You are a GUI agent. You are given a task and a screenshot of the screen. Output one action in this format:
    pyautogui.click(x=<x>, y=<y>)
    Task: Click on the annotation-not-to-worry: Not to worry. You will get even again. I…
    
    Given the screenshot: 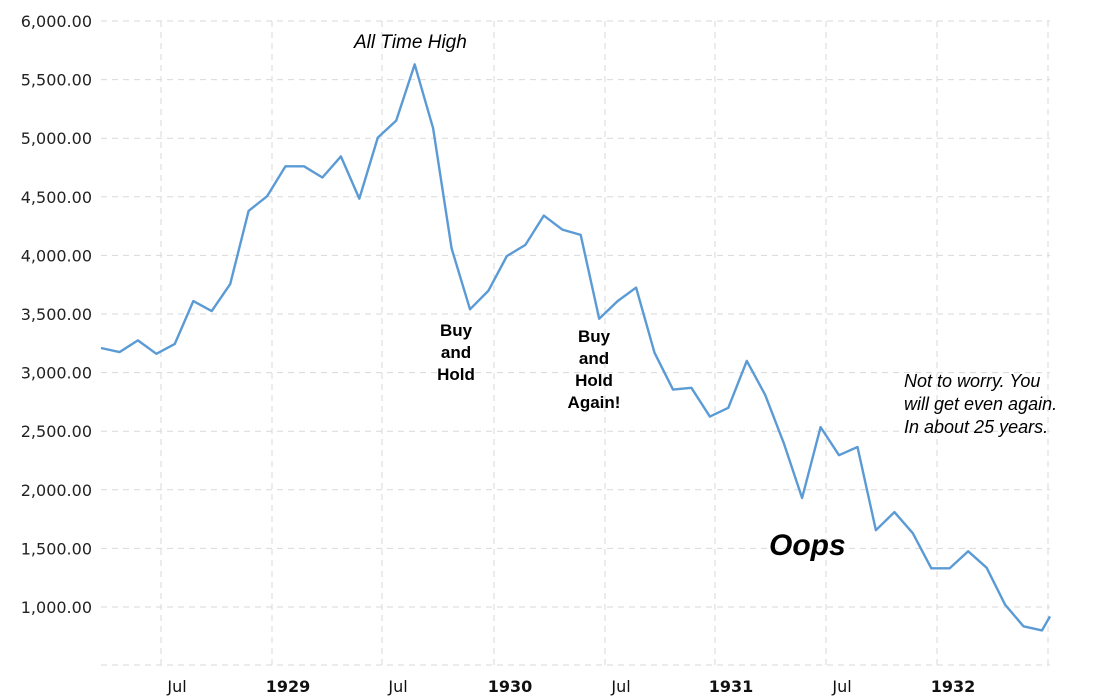 What is the action you would take?
    pyautogui.click(x=980, y=404)
    